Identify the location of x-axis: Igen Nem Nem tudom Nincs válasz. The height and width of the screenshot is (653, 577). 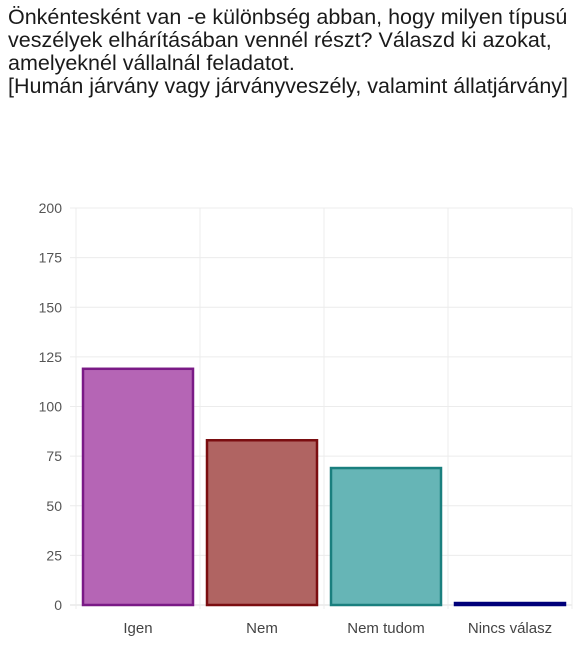
(337, 628).